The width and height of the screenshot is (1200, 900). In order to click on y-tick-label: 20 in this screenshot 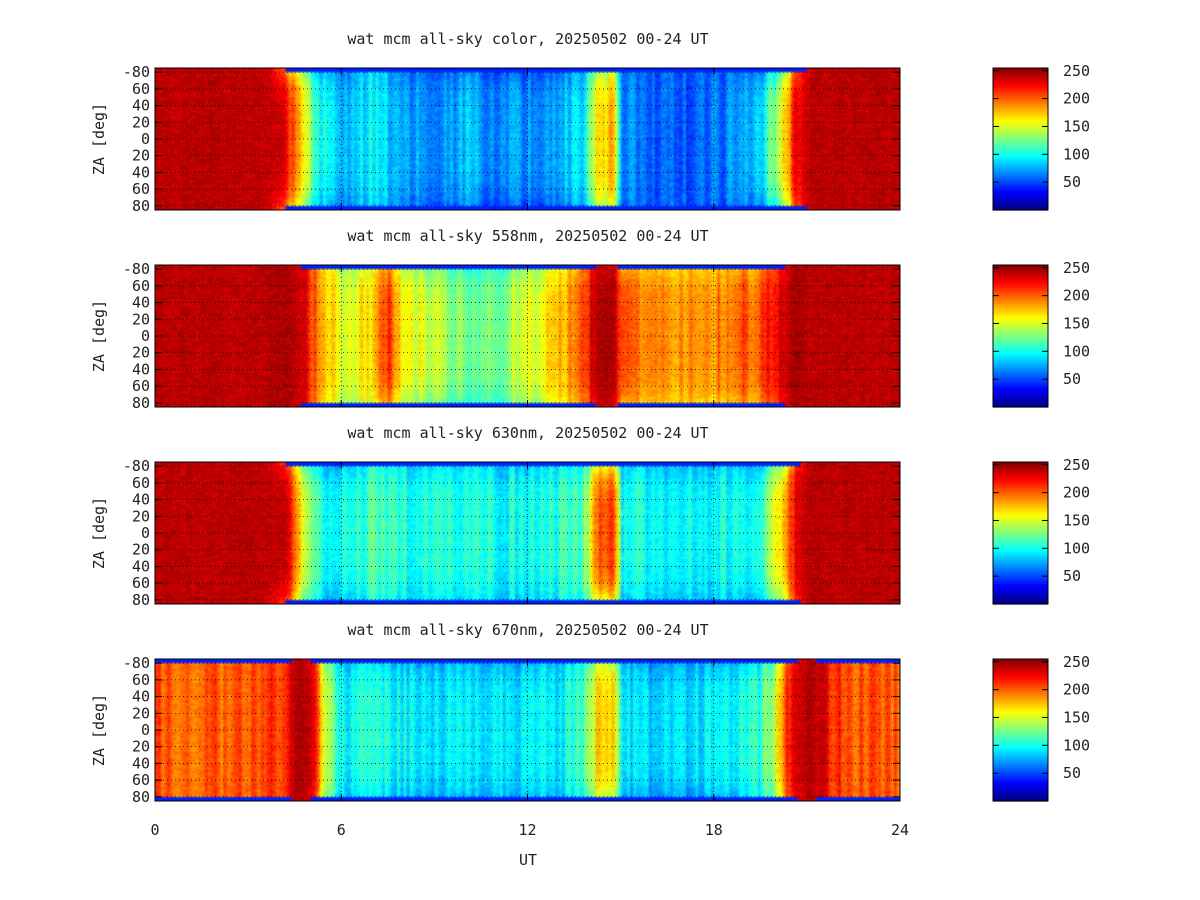, I will do `click(141, 550)`.